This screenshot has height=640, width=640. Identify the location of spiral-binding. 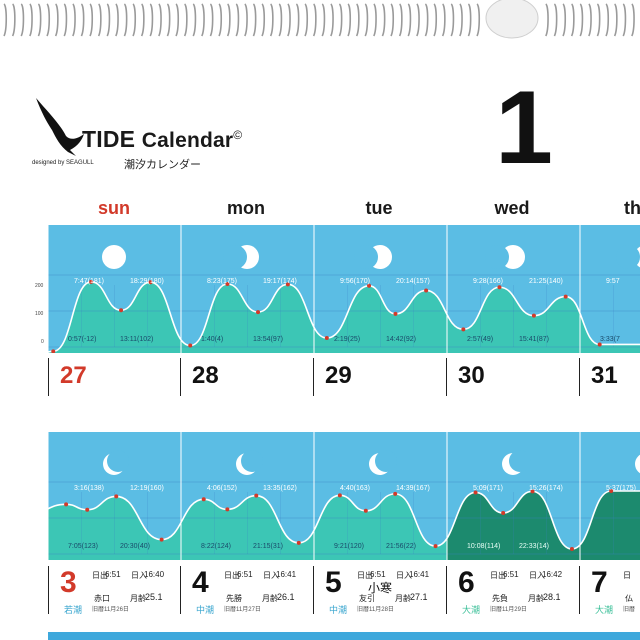
(320, 20).